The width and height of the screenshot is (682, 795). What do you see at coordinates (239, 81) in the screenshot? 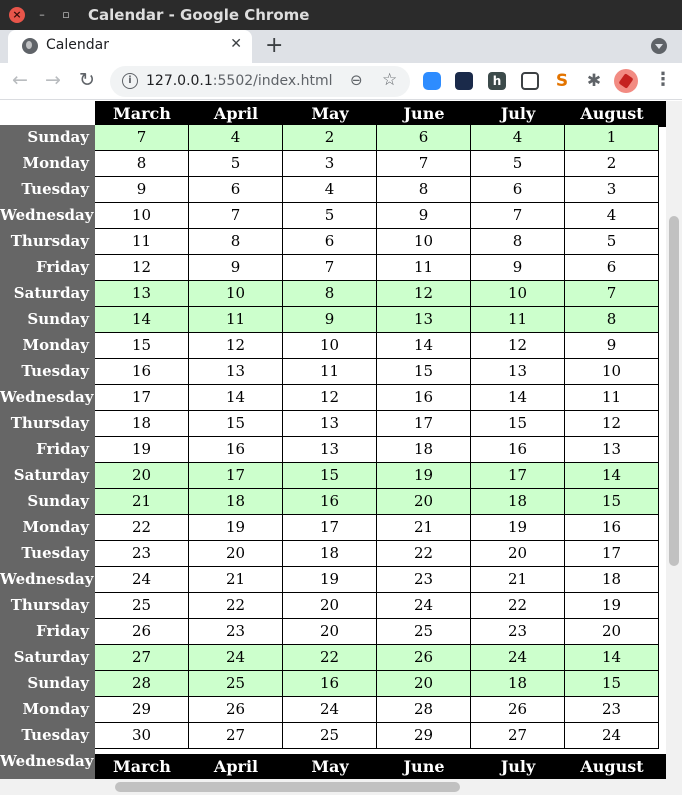
I see `address-url: 127.0.0.1:5502/index.html` at bounding box center [239, 81].